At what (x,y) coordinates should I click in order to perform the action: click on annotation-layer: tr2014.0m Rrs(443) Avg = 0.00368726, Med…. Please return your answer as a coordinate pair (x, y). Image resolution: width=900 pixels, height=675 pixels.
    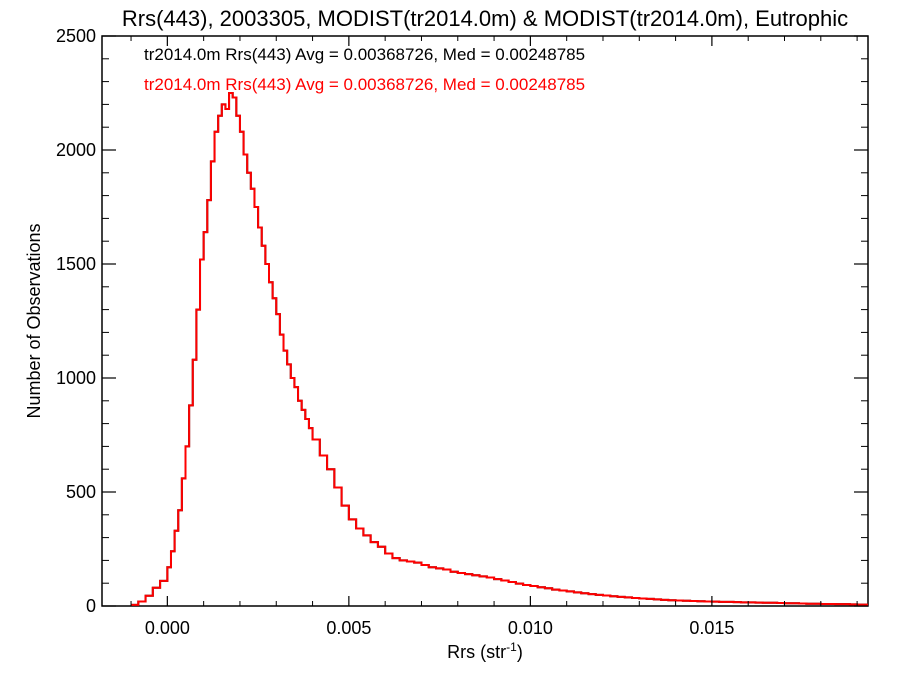
    Looking at the image, I should click on (364, 69).